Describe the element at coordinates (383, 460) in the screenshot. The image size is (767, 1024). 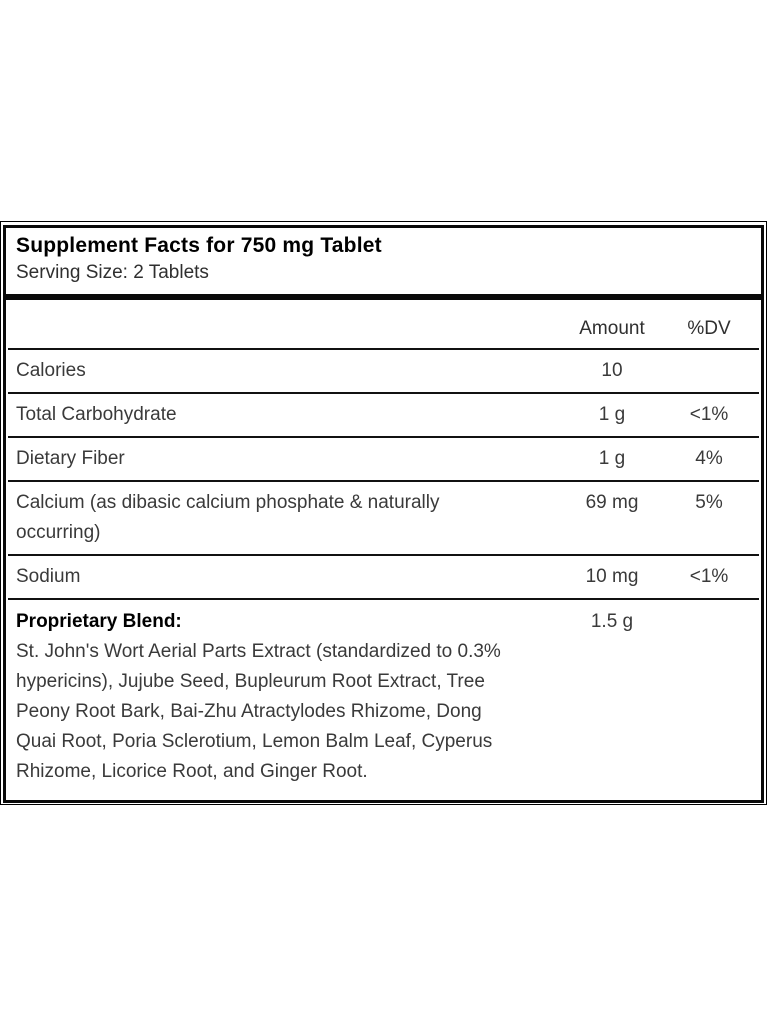
I see `table-row-dietary-fiber: Dietary Fiber 1 g 4%` at that location.